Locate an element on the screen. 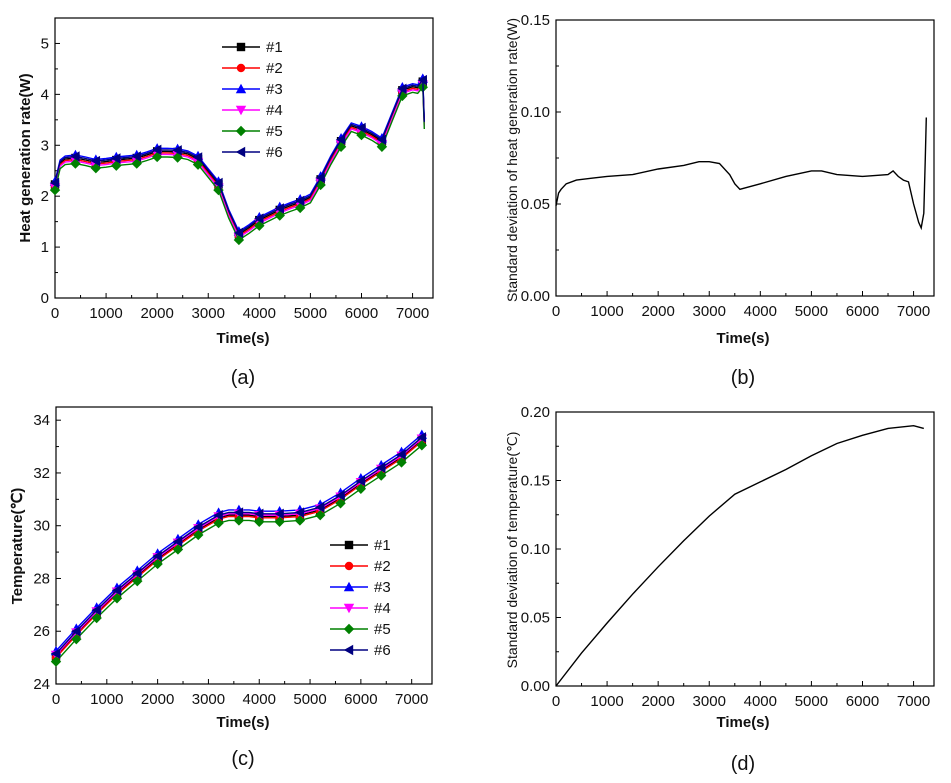 The image size is (951, 783). chart-a-ytick-label: 2 is located at coordinates (45, 196).